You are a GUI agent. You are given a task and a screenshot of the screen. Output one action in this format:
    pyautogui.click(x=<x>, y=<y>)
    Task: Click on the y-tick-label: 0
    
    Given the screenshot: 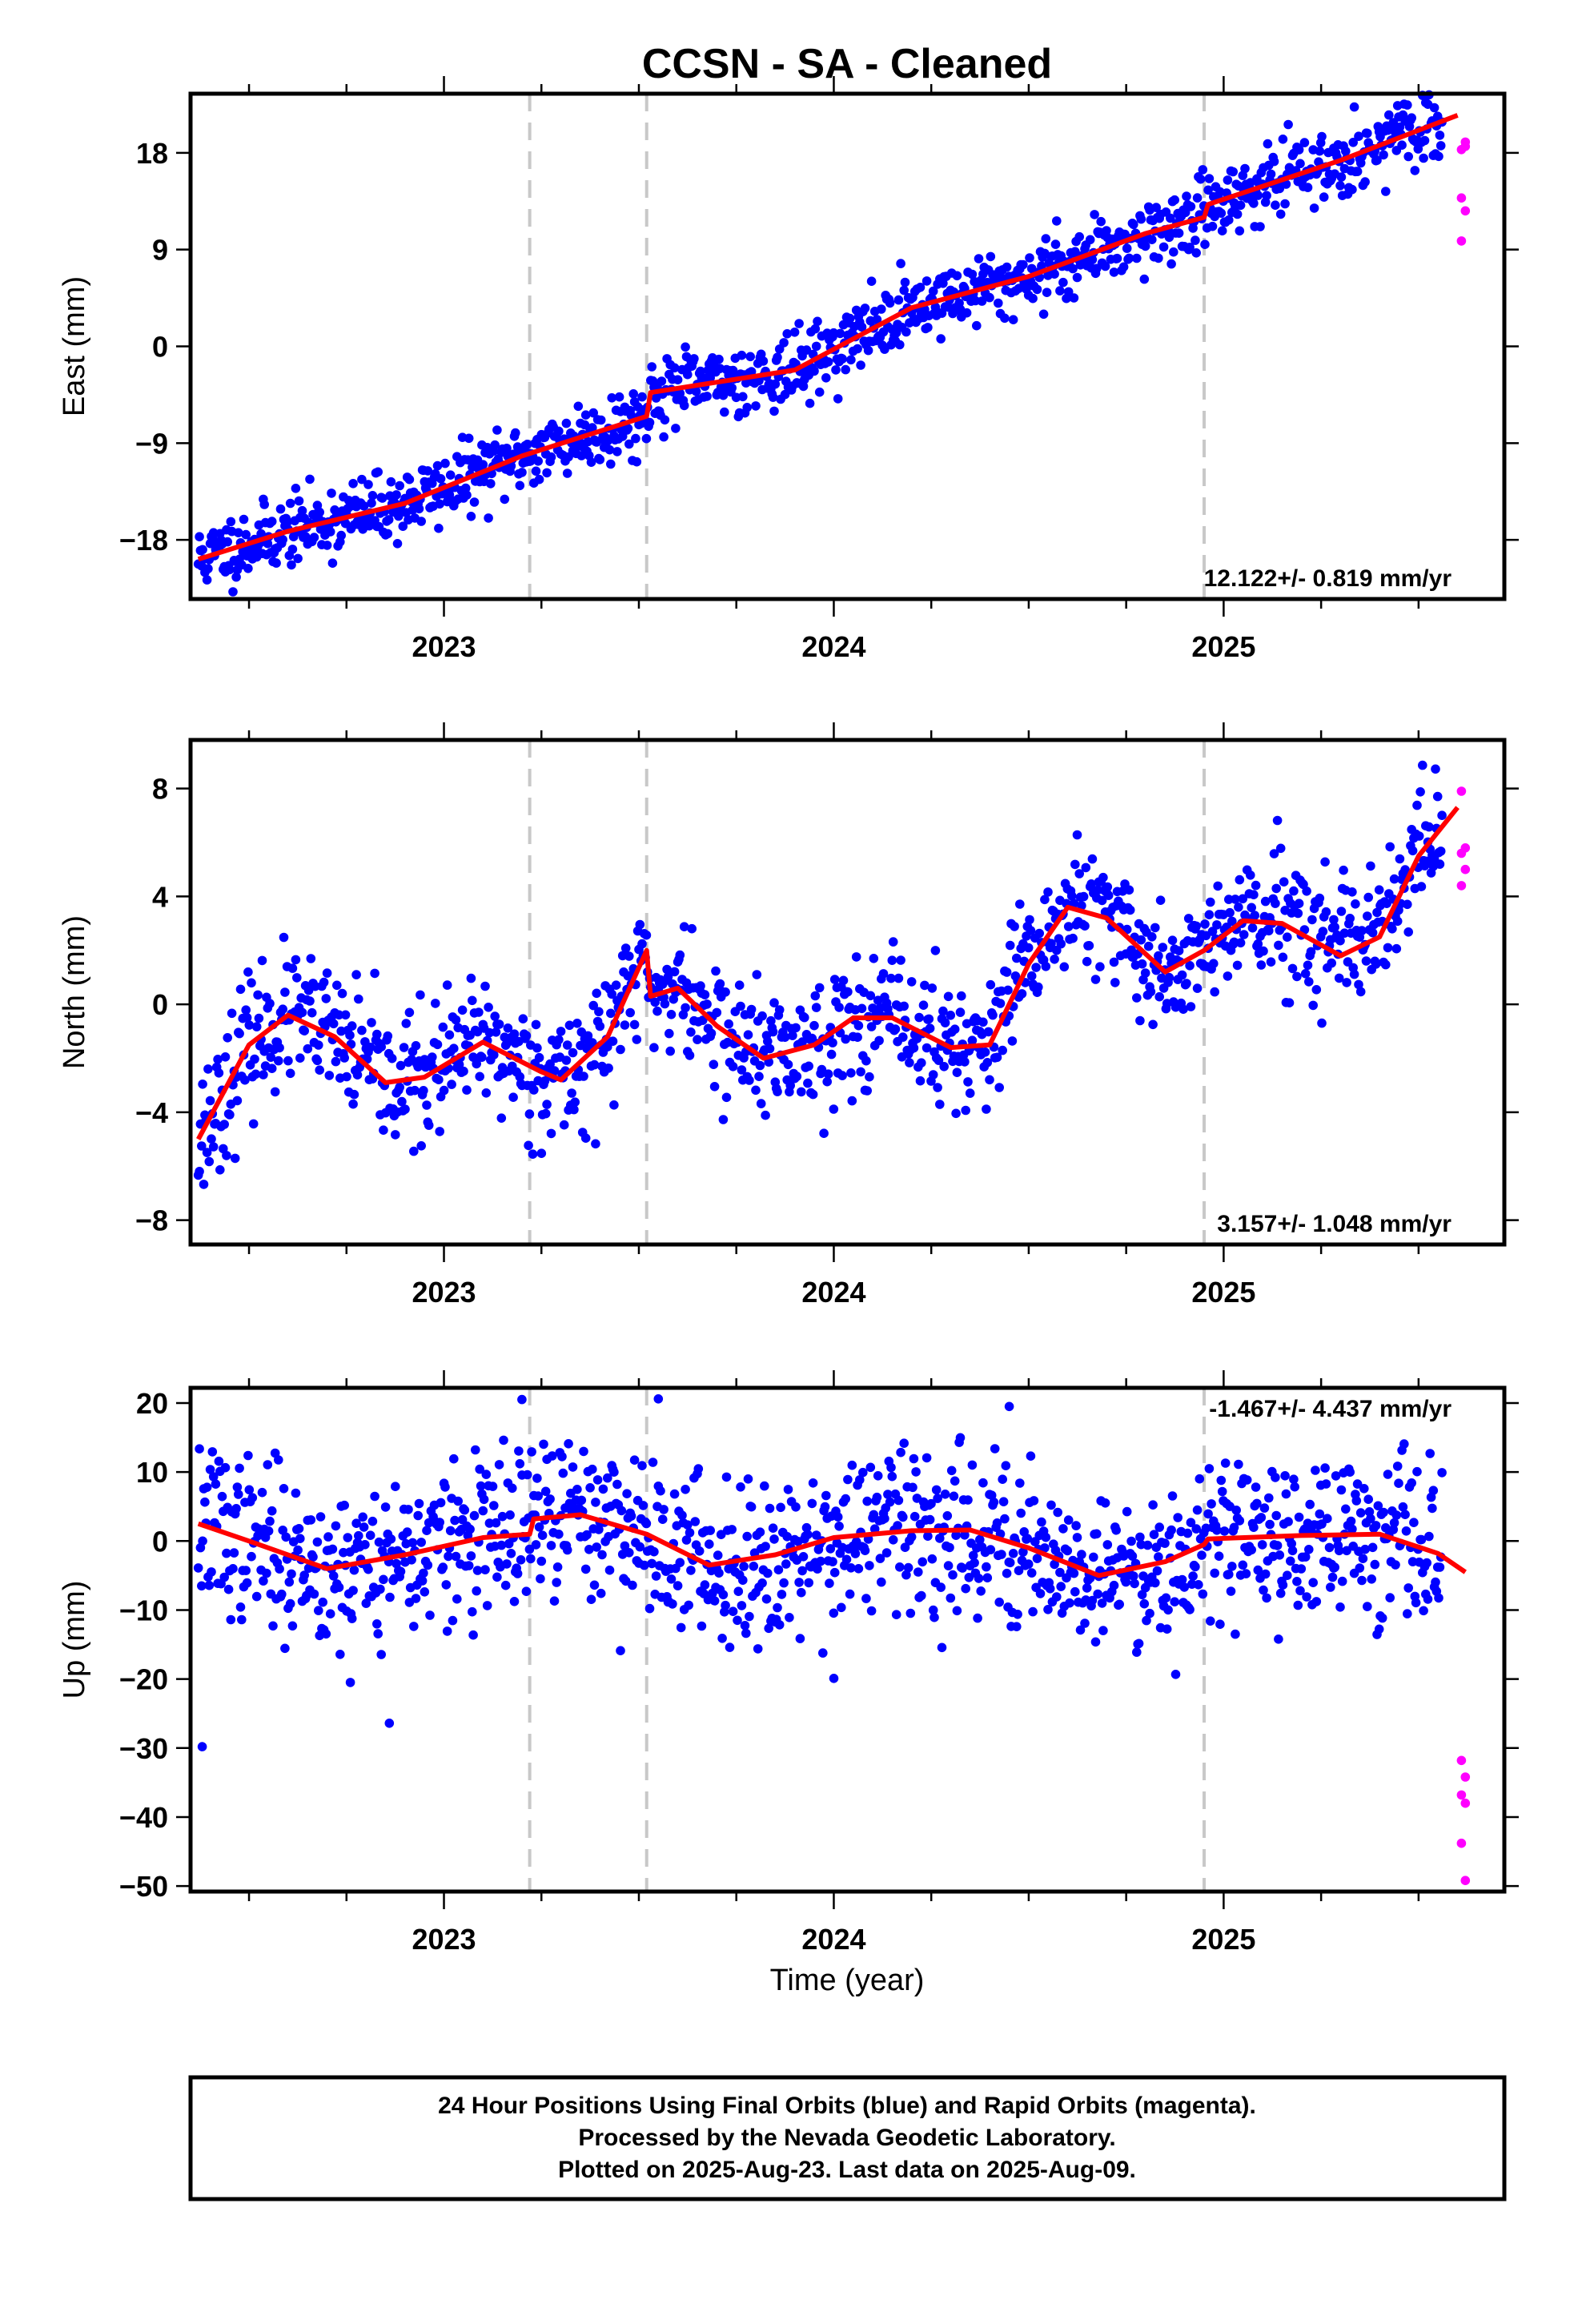 What is the action you would take?
    pyautogui.click(x=160, y=1541)
    